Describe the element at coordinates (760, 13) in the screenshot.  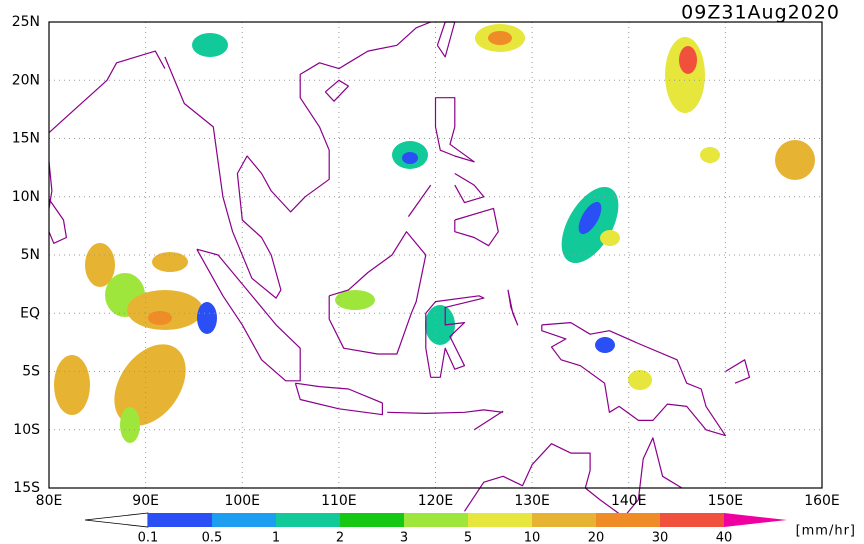
I see `timestamp: 09Z31Aug2020` at that location.